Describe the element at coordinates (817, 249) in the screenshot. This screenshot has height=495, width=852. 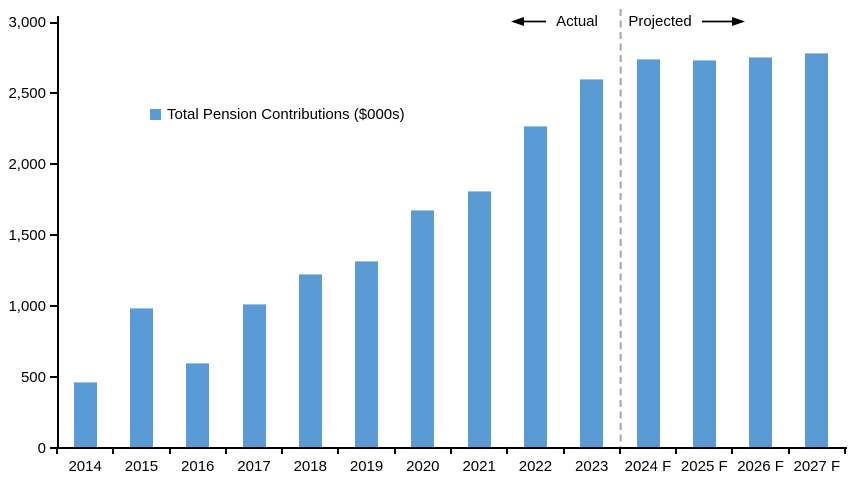
I see `bar-2027-f` at that location.